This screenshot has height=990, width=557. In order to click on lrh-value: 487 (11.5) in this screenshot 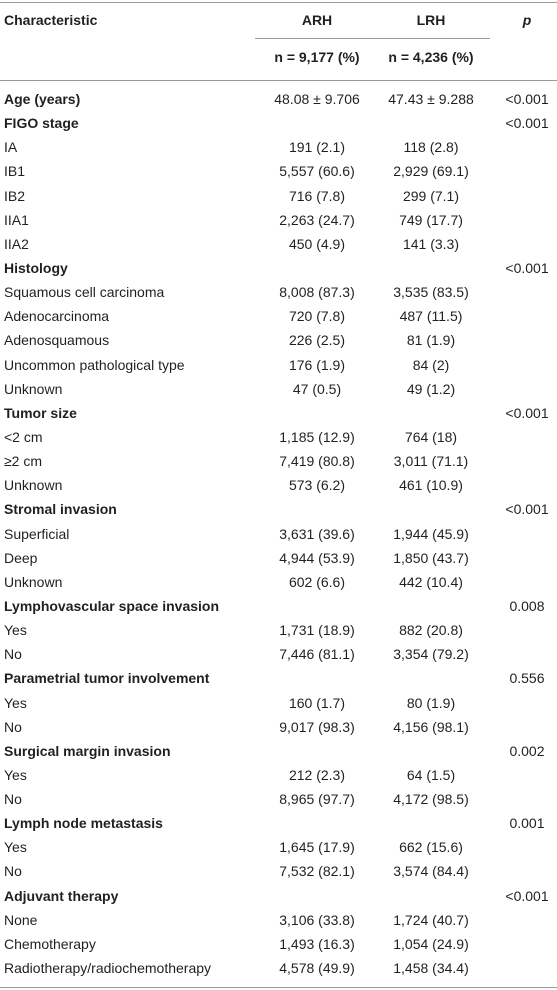, I will do `click(431, 316)`.